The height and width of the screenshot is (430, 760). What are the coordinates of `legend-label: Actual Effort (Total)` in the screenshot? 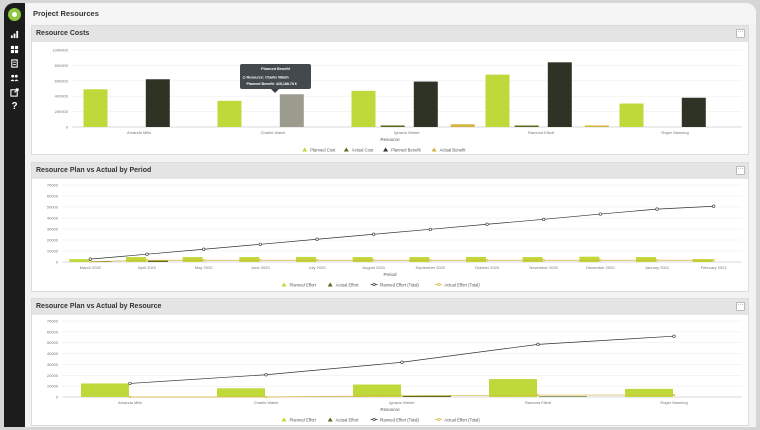 It's located at (462, 285).